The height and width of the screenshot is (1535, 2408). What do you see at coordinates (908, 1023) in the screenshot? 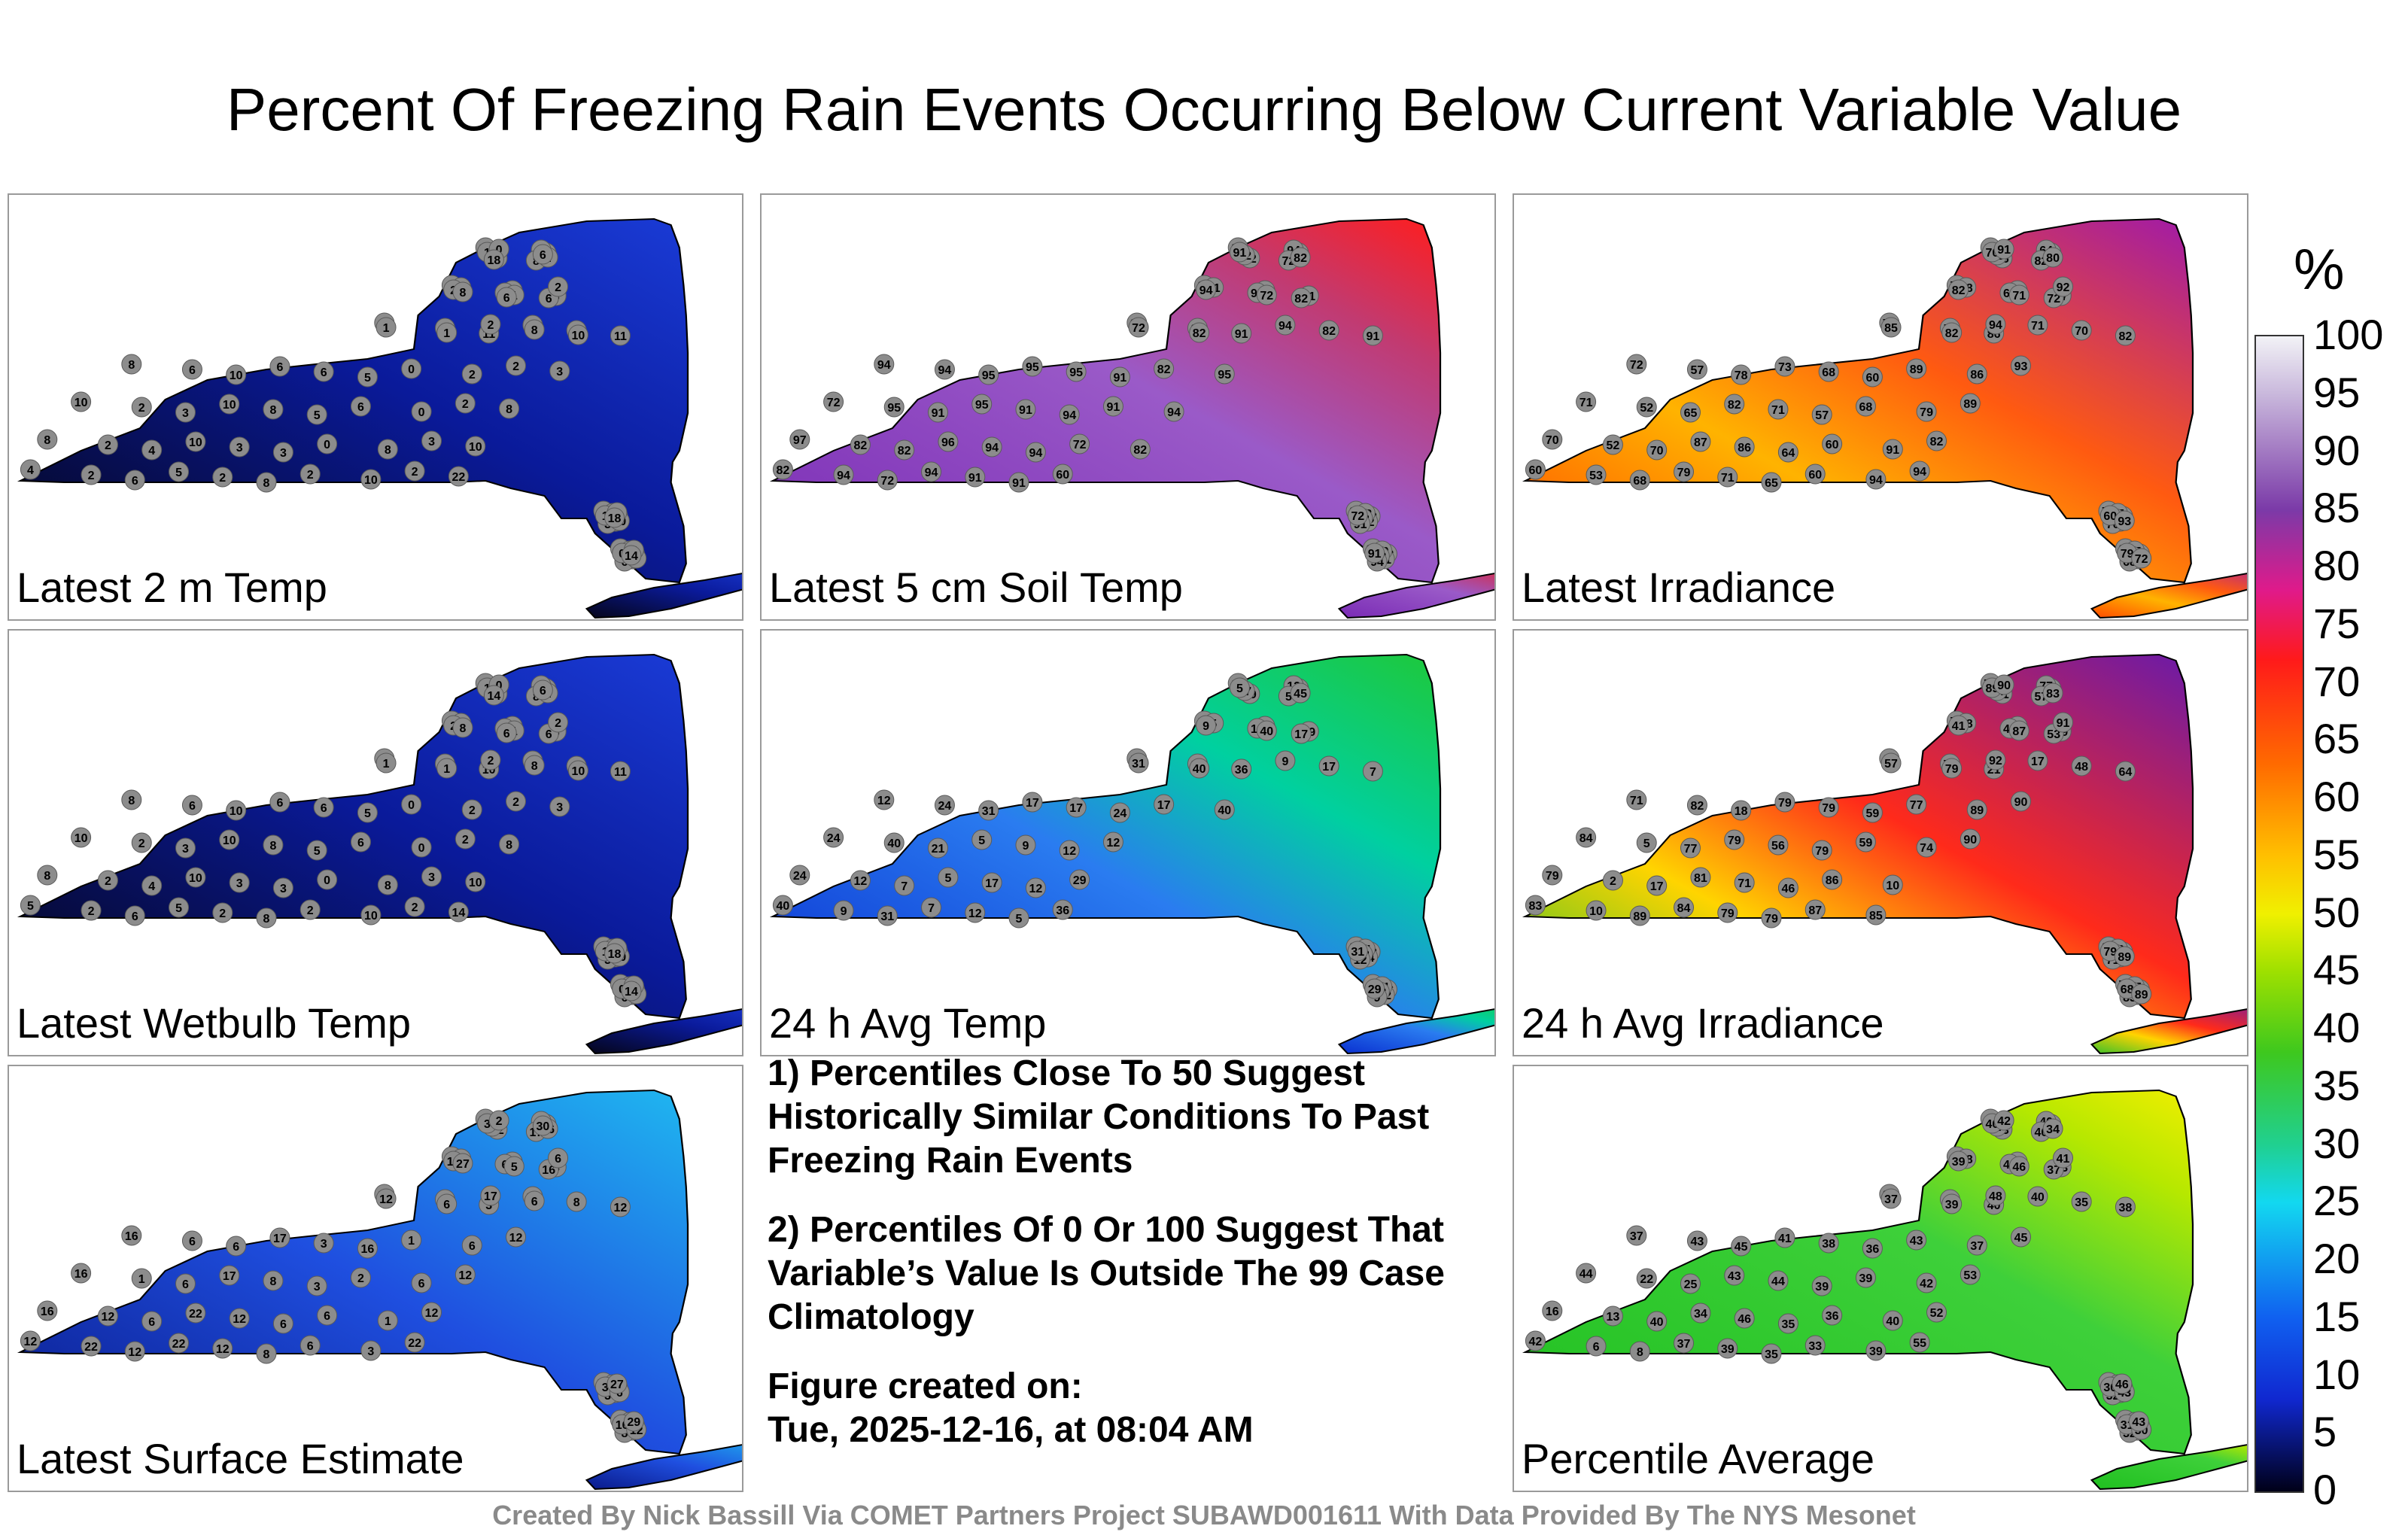
I see `panel-label: 24 h Avg Temp` at bounding box center [908, 1023].